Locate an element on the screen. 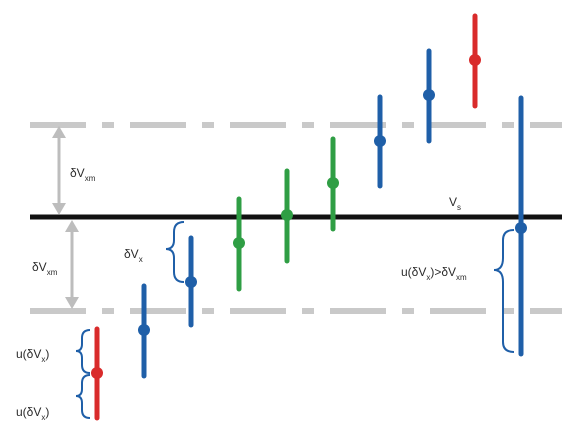 This screenshot has width=562, height=423. brace-u-large is located at coordinates (504, 291).